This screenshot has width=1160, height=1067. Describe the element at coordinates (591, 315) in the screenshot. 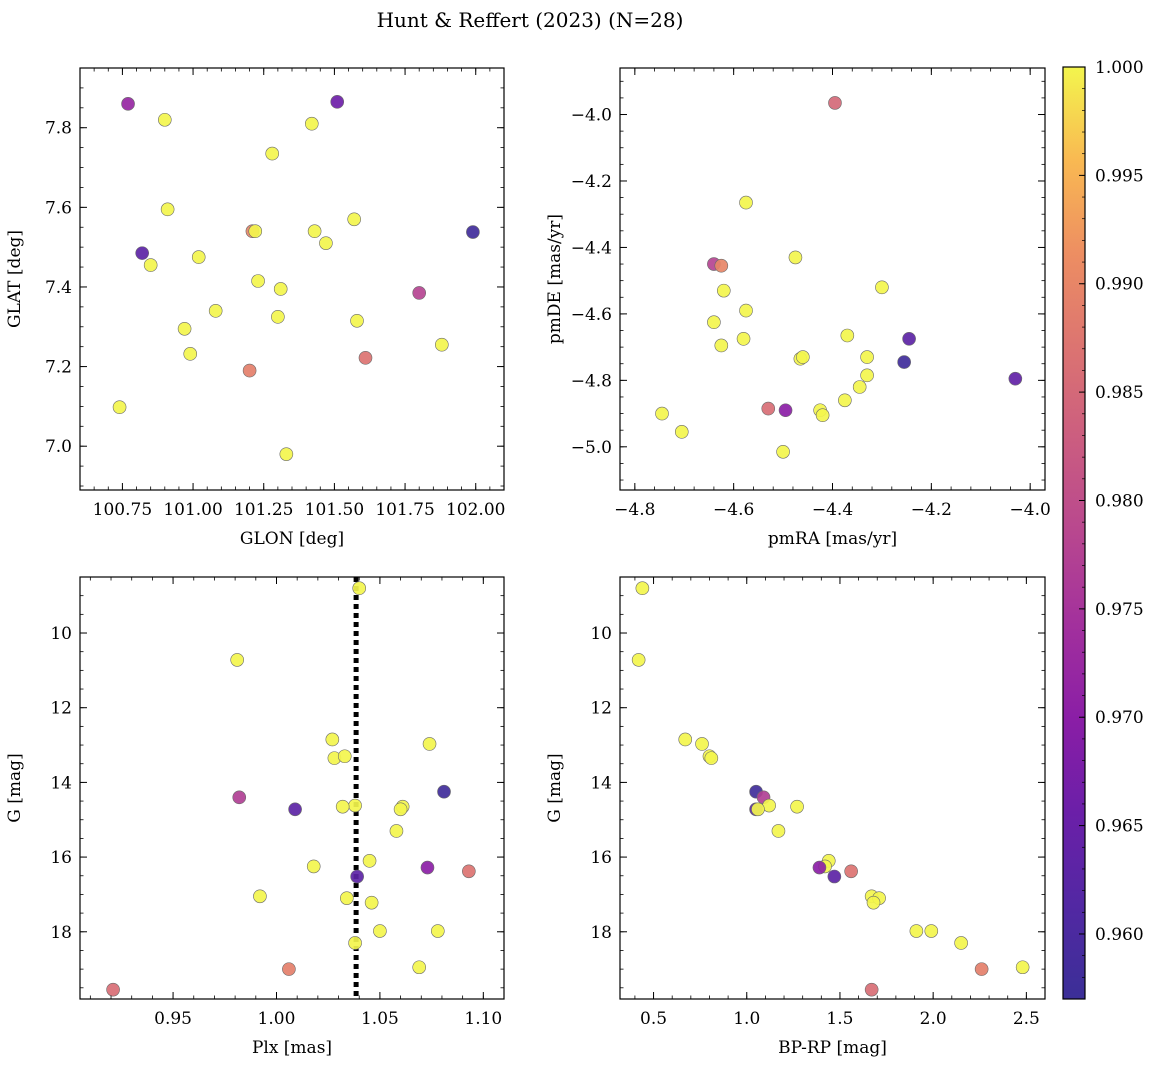

I see `y-tick-label: −4.6` at that location.